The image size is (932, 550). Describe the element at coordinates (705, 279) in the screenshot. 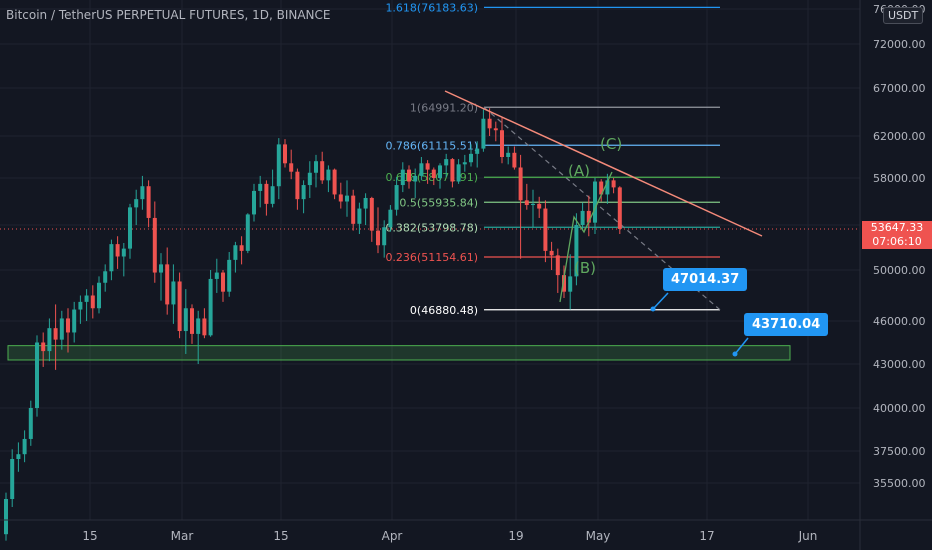

I see `callout-label-1: 47014.37` at that location.